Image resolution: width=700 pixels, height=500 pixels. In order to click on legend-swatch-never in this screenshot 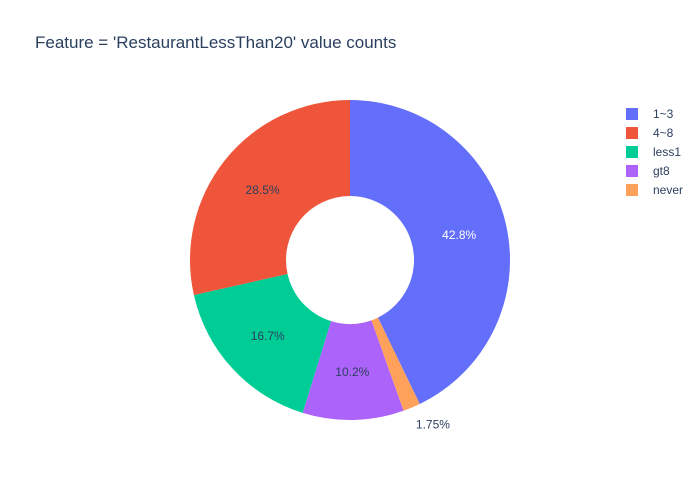, I will do `click(632, 189)`.